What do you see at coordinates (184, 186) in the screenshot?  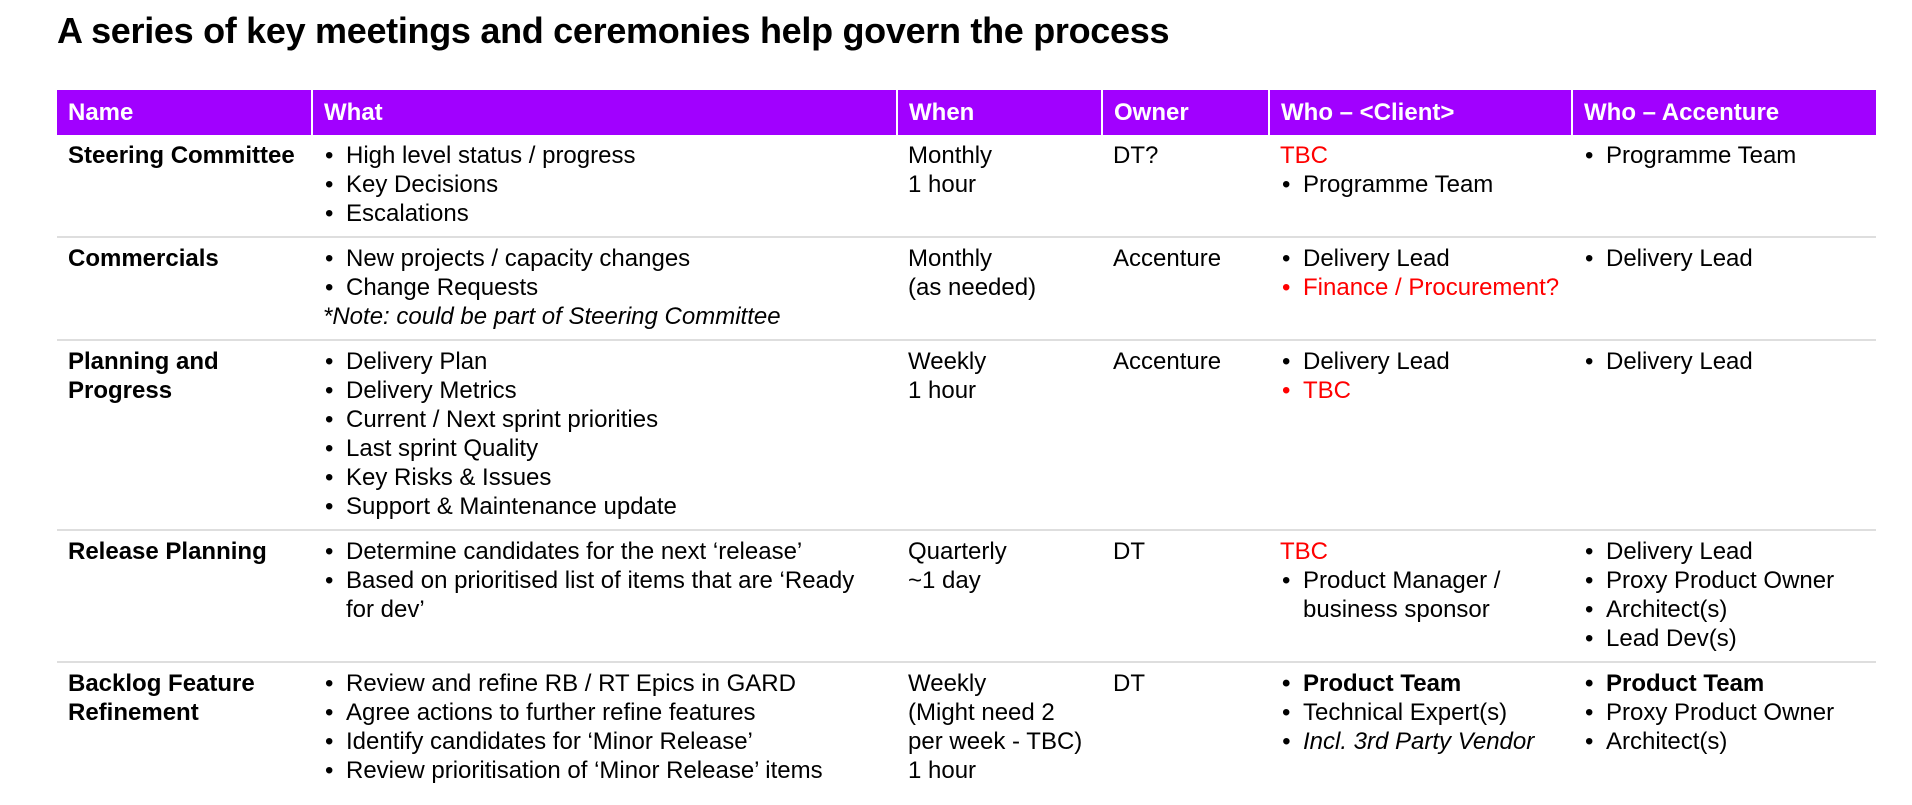 I see `meeting-name: Steering Committee` at bounding box center [184, 186].